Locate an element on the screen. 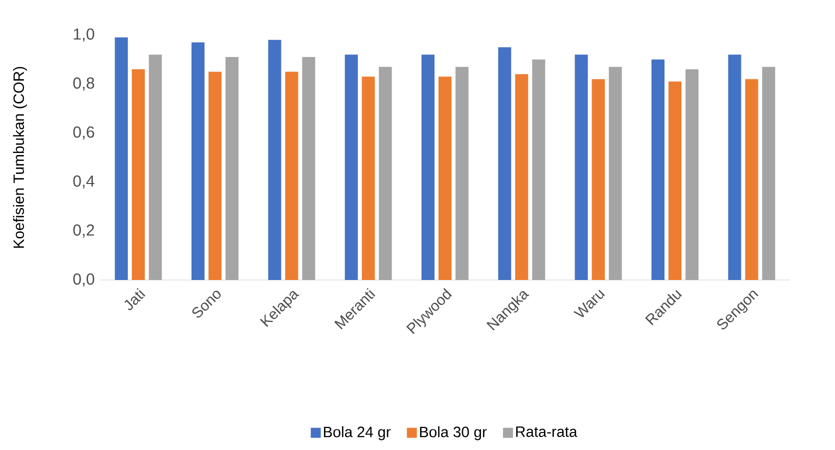 The height and width of the screenshot is (450, 835). y-tick-label: 0,2 is located at coordinates (83, 231).